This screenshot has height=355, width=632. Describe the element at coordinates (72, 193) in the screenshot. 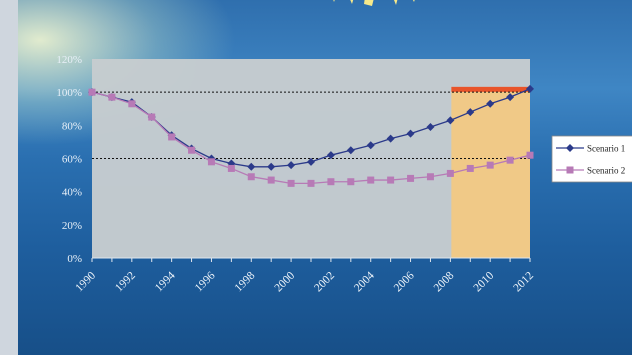

I see `y-tick-label: 40%` at that location.